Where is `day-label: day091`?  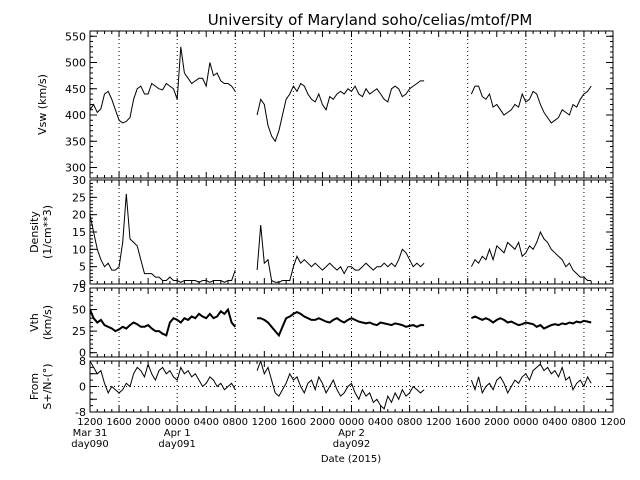 day-label: day091 is located at coordinates (176, 444).